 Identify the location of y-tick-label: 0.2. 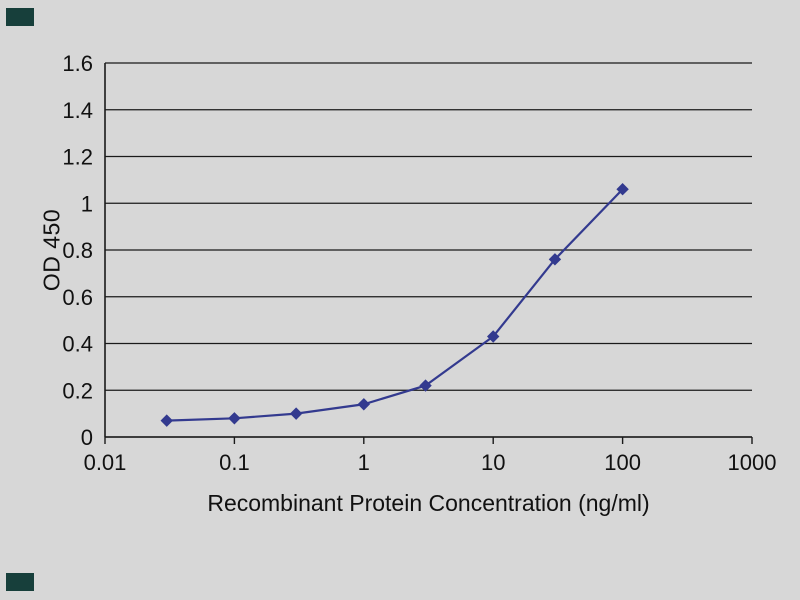
(77, 390).